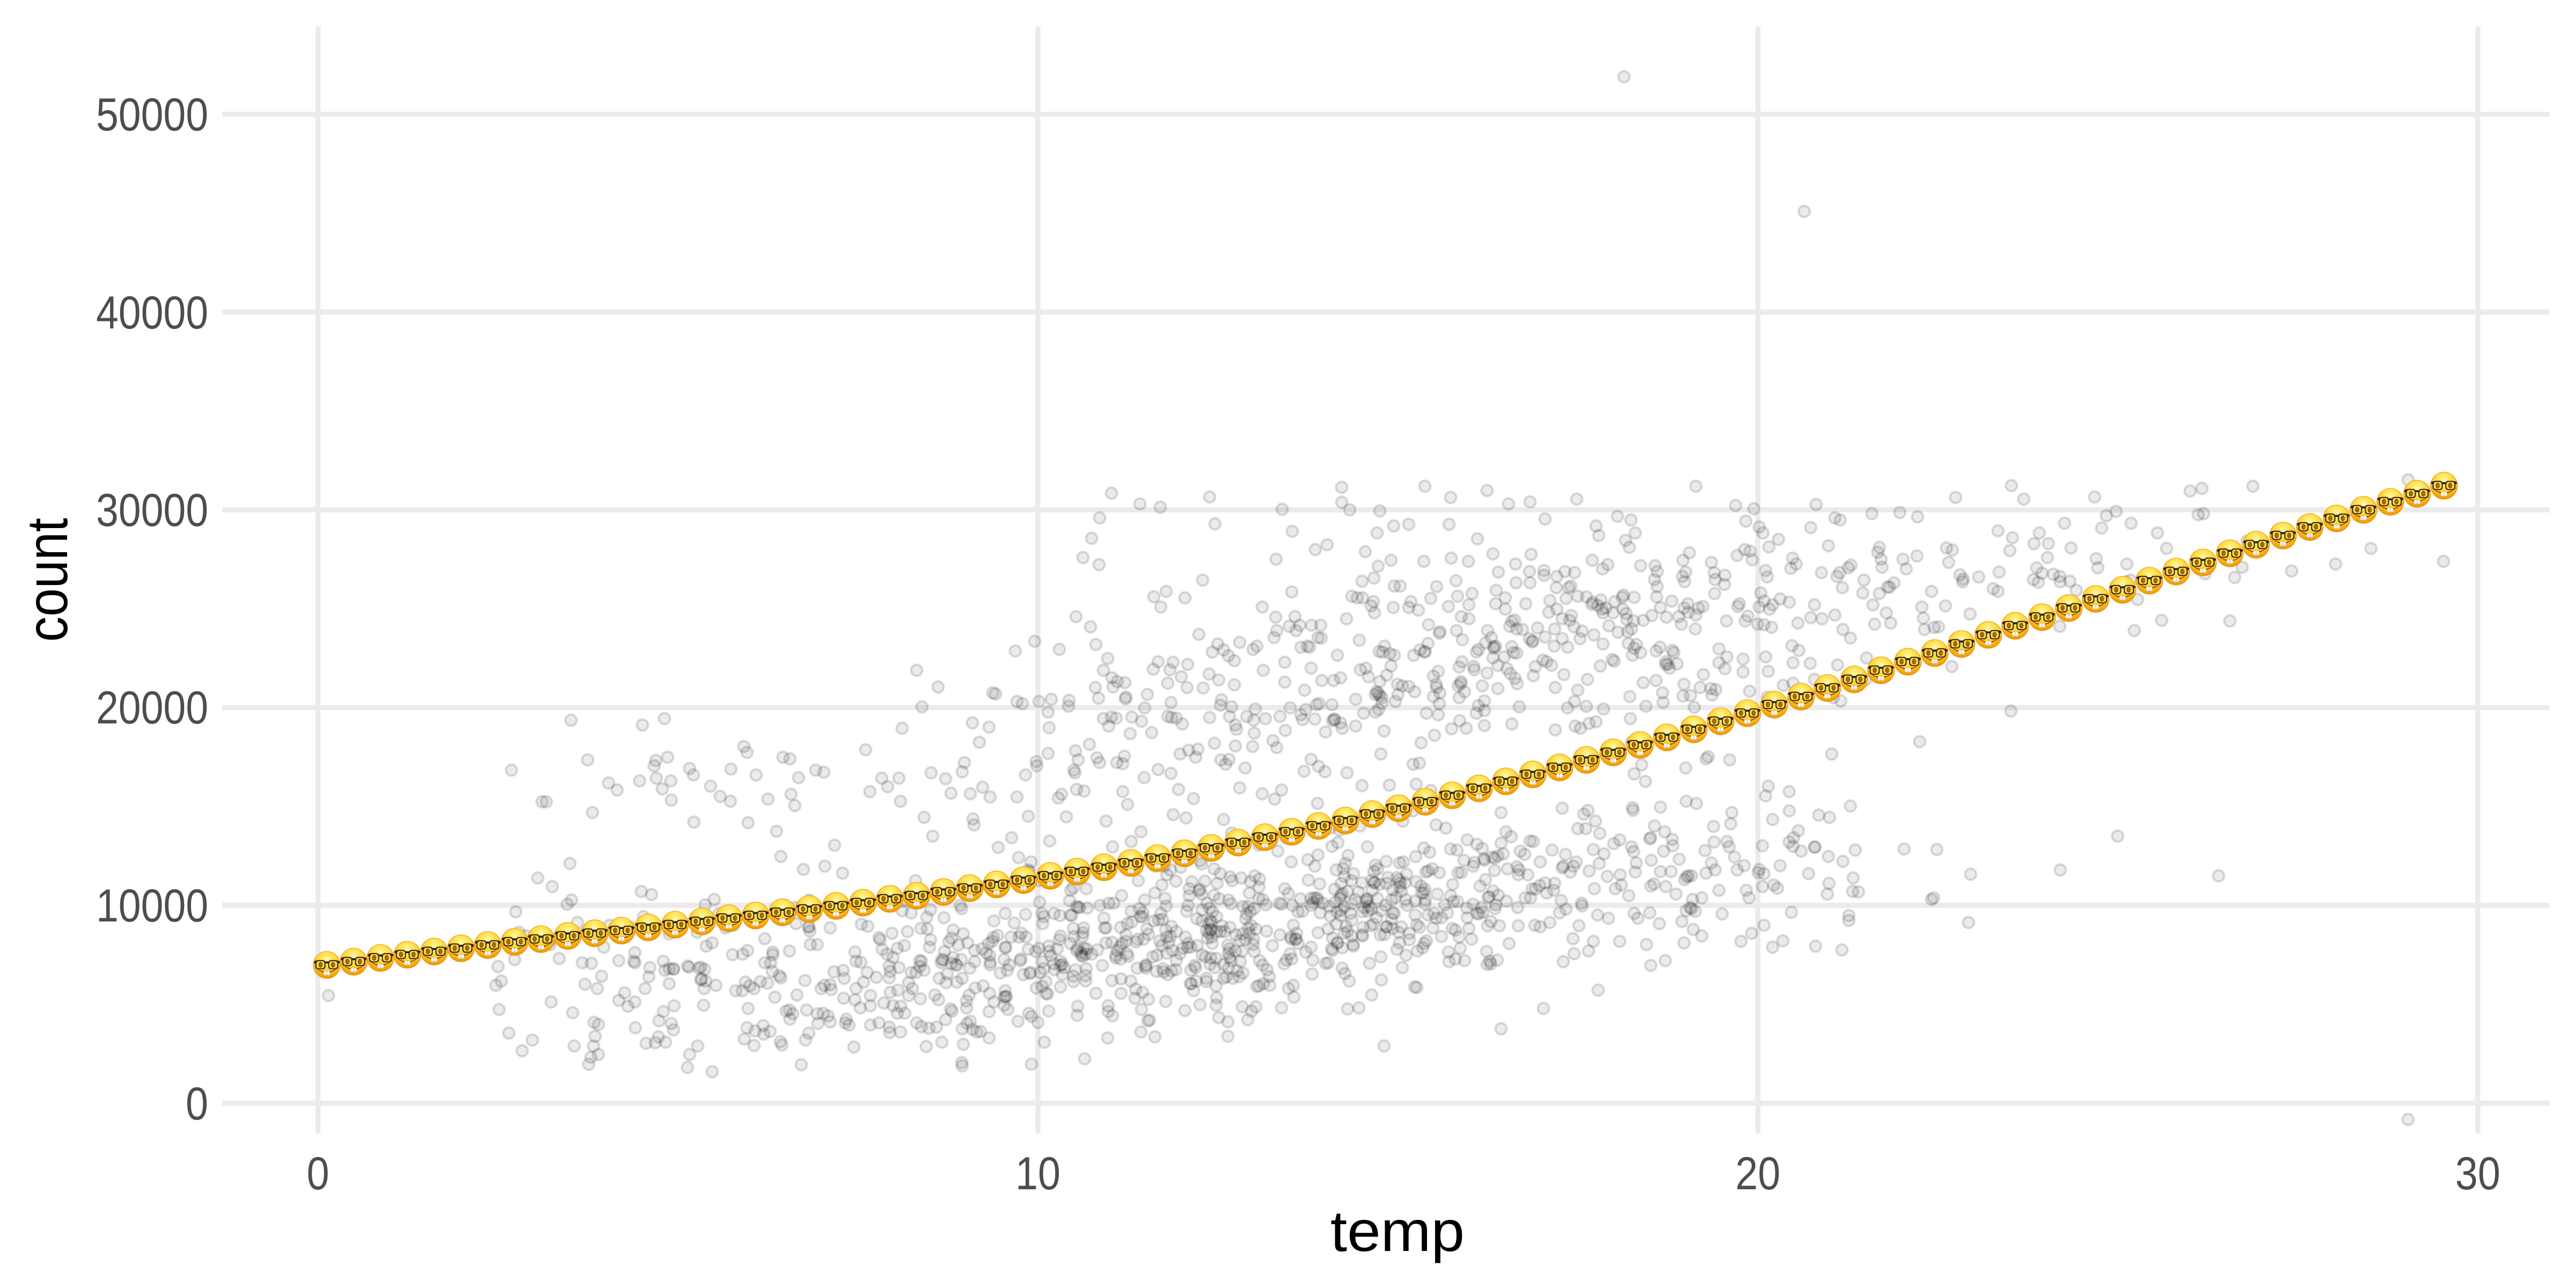 The image size is (2576, 1288). What do you see at coordinates (2477, 1173) in the screenshot?
I see `svg-text: 30` at bounding box center [2477, 1173].